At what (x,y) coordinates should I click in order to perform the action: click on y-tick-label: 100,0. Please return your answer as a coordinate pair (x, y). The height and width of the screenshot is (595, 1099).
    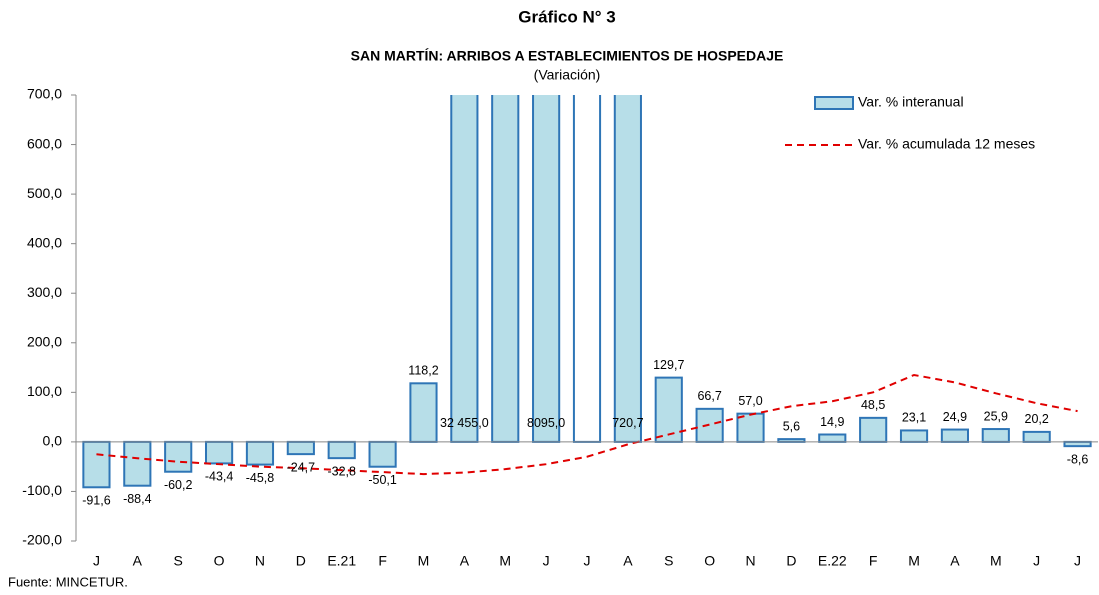
    Looking at the image, I should click on (44, 391).